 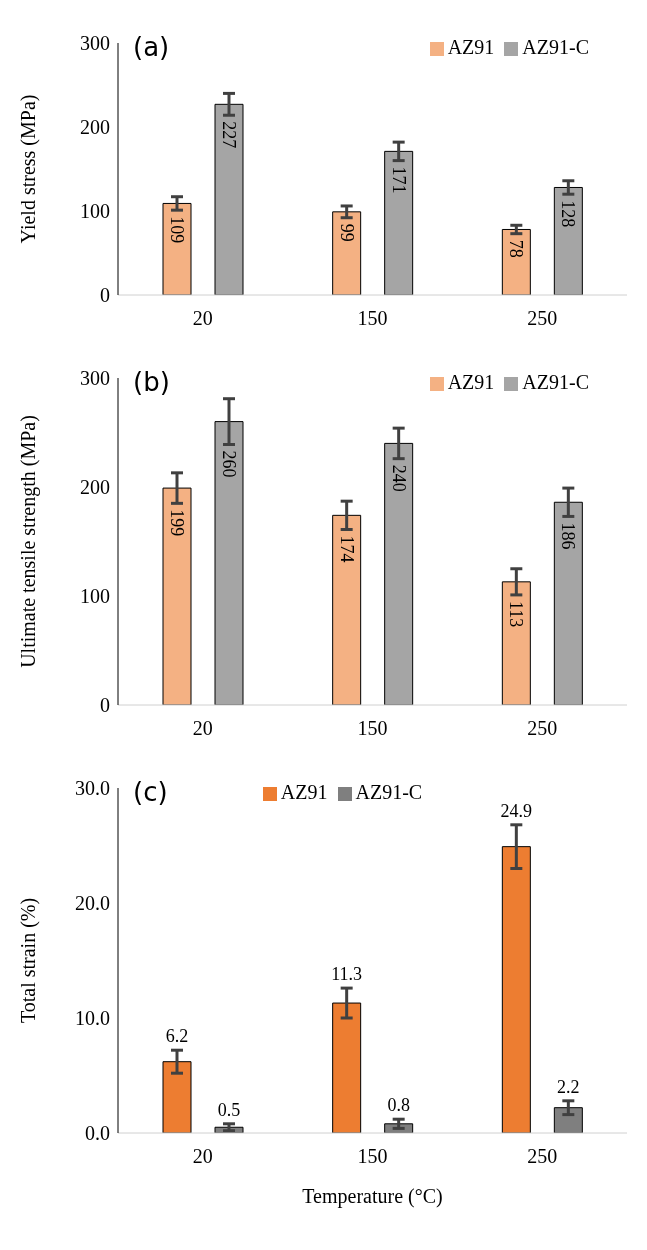 What do you see at coordinates (151, 47) in the screenshot?
I see `annotation: (a)` at bounding box center [151, 47].